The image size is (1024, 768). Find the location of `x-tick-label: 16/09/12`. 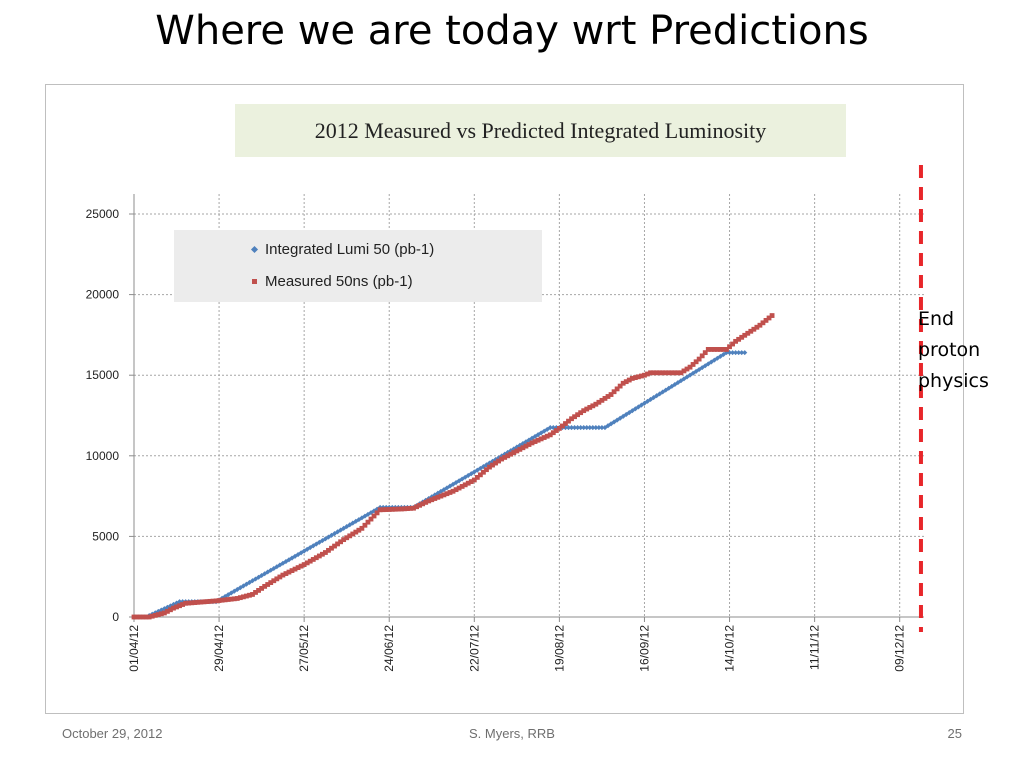

x-tick-label: 16/09/12 is located at coordinates (644, 648).